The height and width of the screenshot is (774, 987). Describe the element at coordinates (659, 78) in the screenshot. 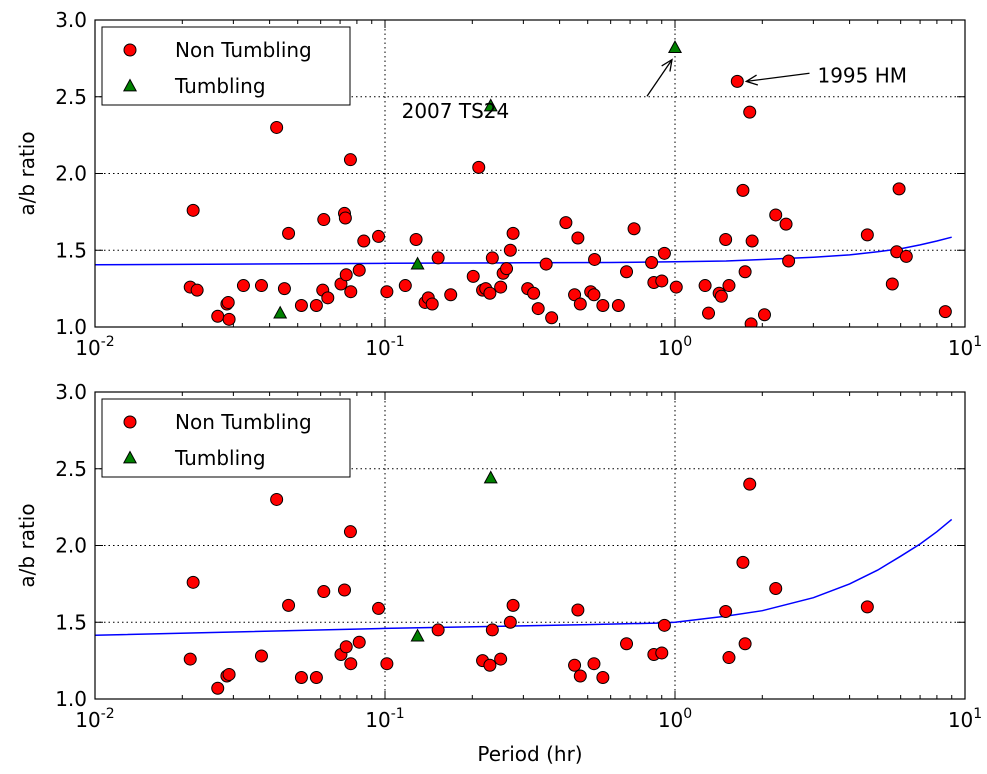

I see `annotation-arrow-shaft` at that location.